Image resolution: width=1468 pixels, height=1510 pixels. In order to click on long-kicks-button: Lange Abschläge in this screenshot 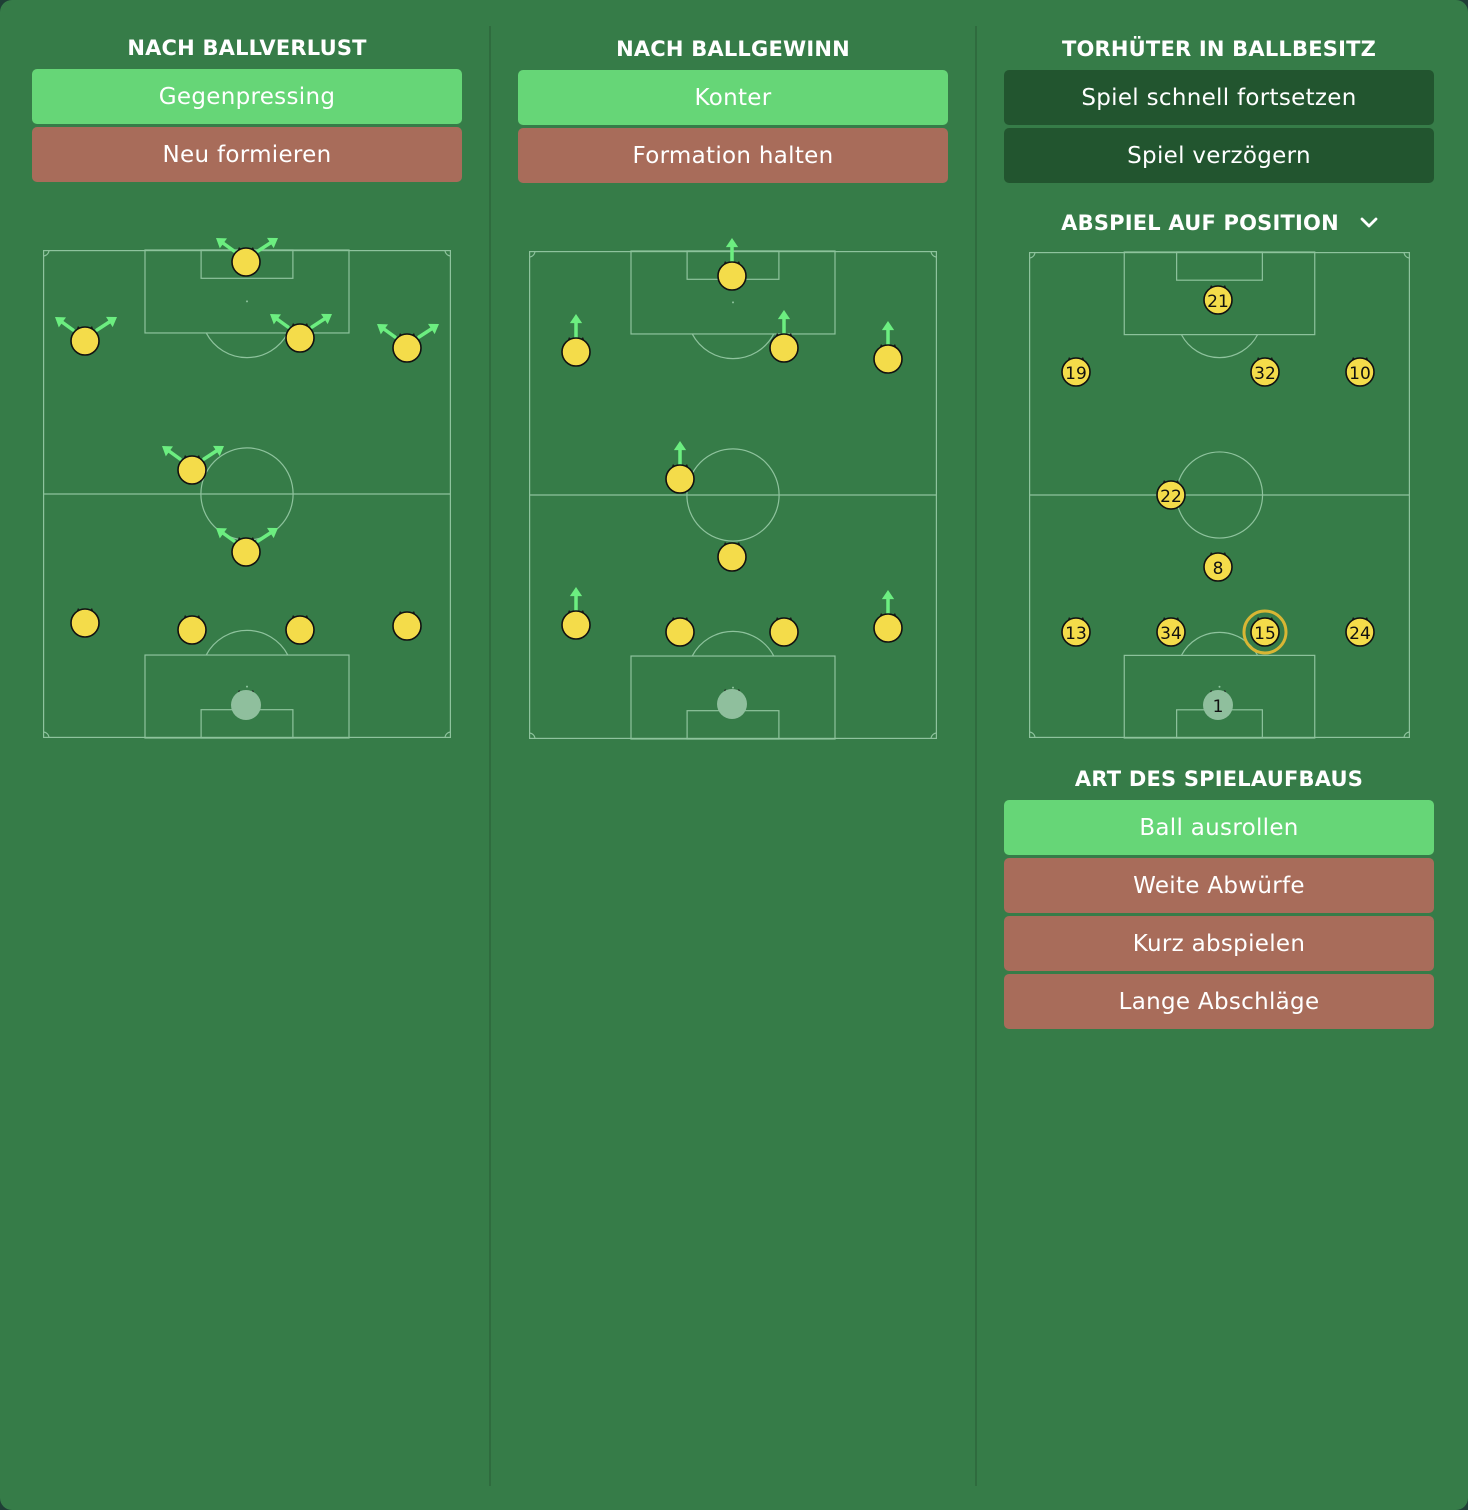, I will do `click(1219, 1001)`.